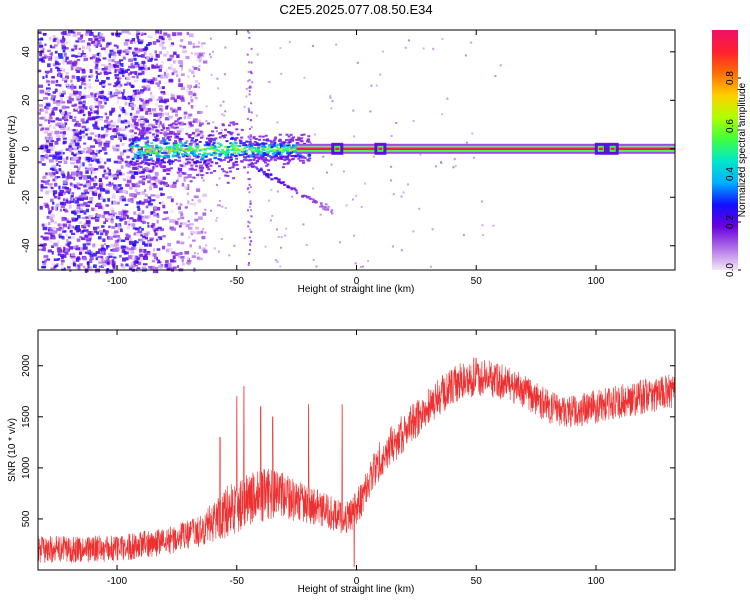 This screenshot has width=750, height=600. What do you see at coordinates (357, 281) in the screenshot?
I see `spectrogram-x-tick-label: 0` at bounding box center [357, 281].